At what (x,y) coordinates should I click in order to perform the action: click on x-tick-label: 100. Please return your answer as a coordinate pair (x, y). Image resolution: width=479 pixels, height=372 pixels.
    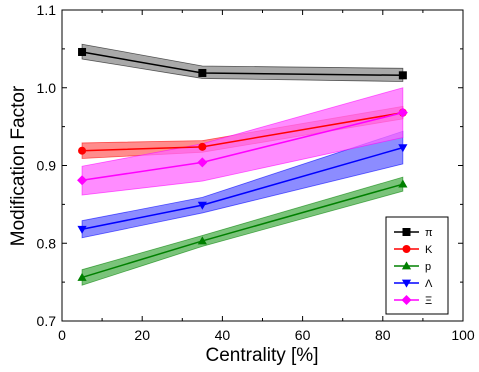
    Looking at the image, I should click on (463, 335).